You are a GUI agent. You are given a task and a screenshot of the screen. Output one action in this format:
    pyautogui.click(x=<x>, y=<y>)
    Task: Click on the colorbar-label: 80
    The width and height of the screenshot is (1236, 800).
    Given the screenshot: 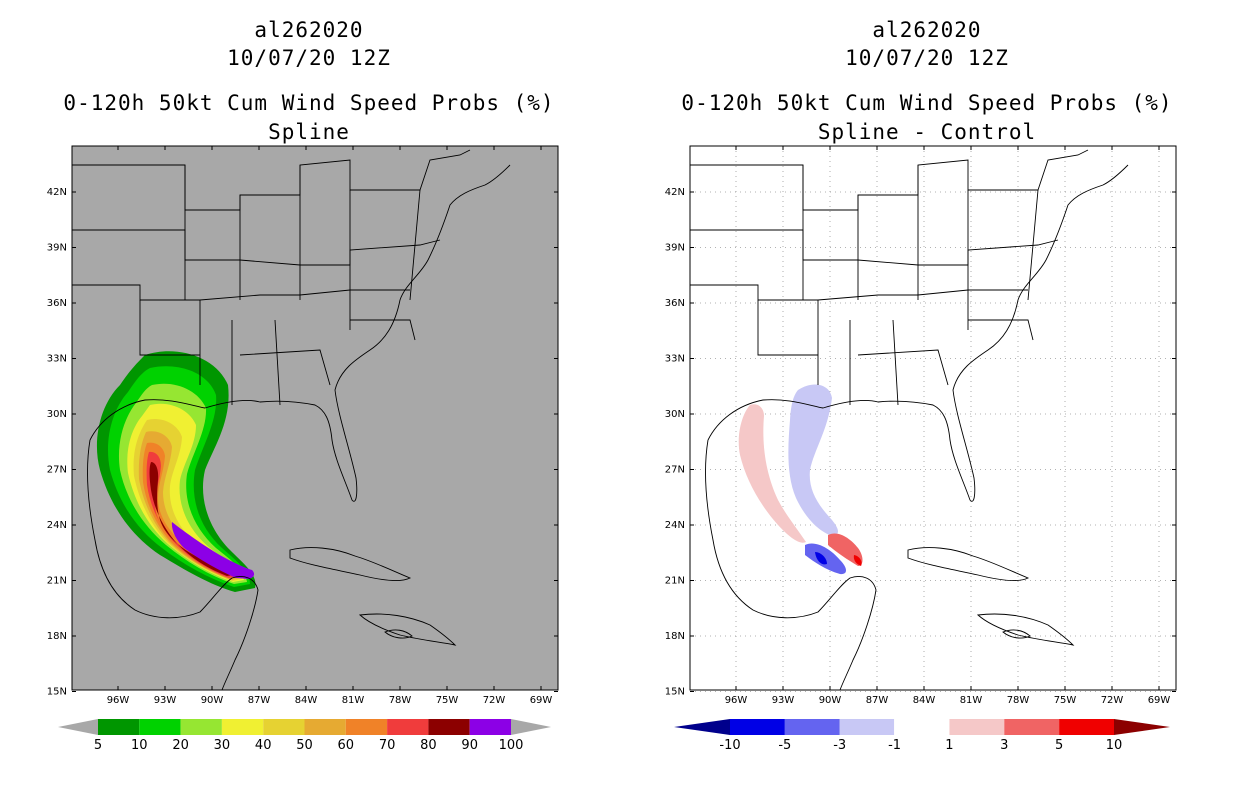 What is the action you would take?
    pyautogui.click(x=428, y=745)
    